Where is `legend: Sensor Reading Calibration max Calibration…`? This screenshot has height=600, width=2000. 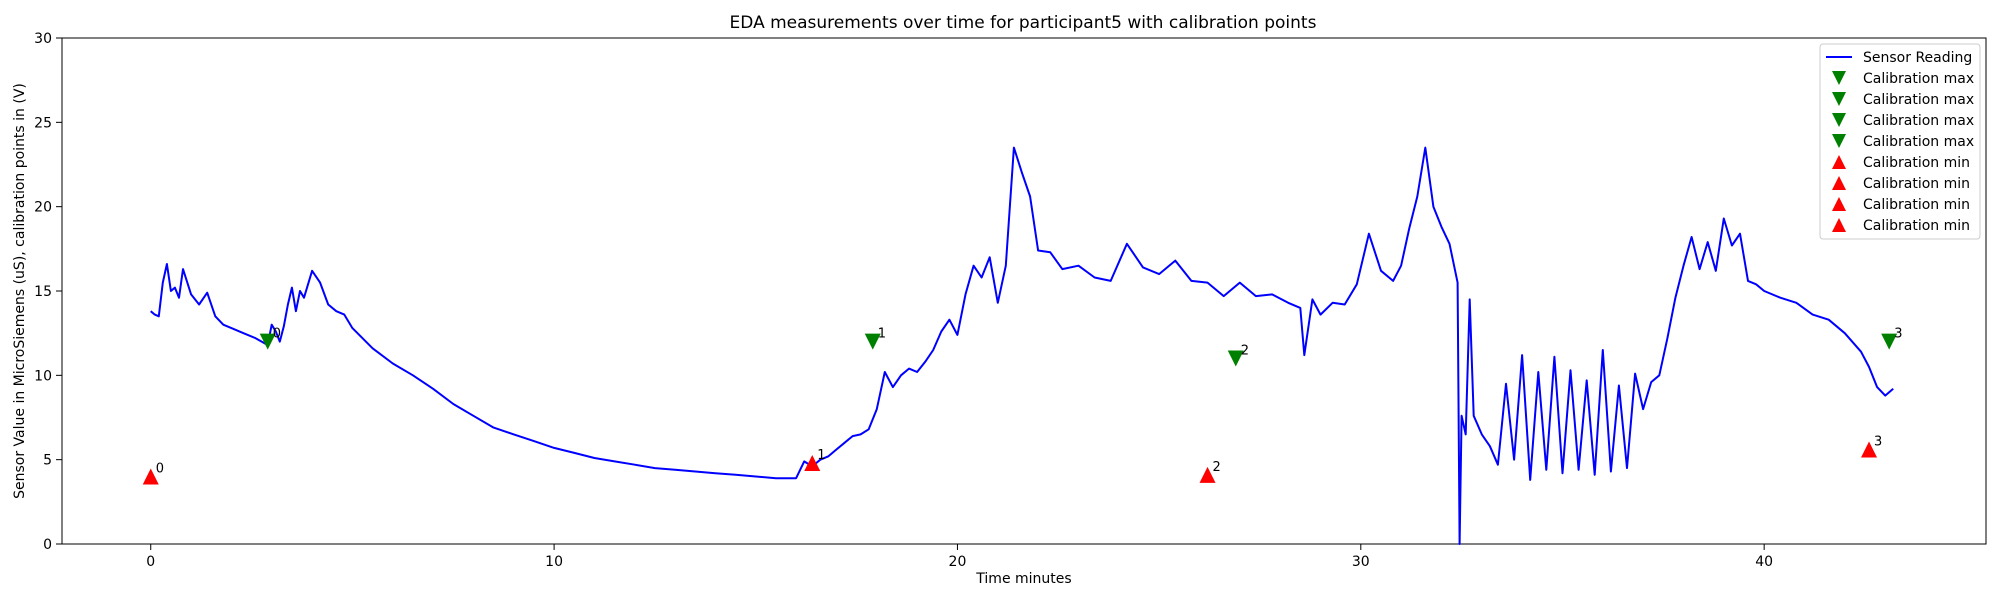
legend: Sensor Reading Calibration max Calibration… is located at coordinates (1900, 141).